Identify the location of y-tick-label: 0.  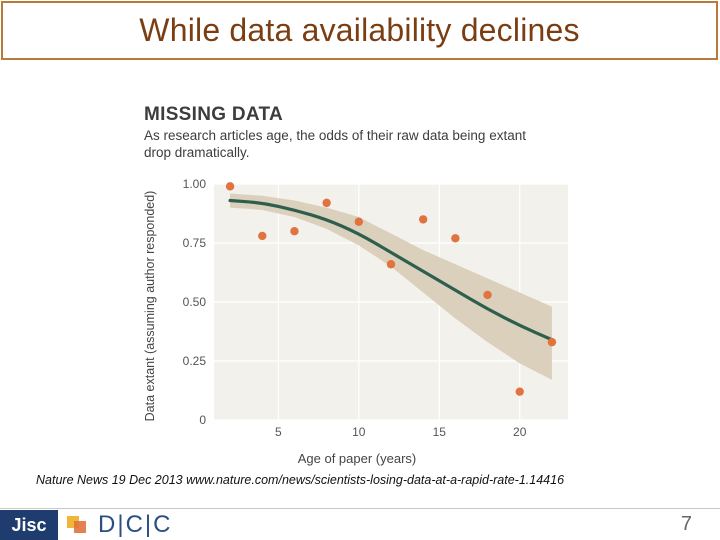
(202, 420).